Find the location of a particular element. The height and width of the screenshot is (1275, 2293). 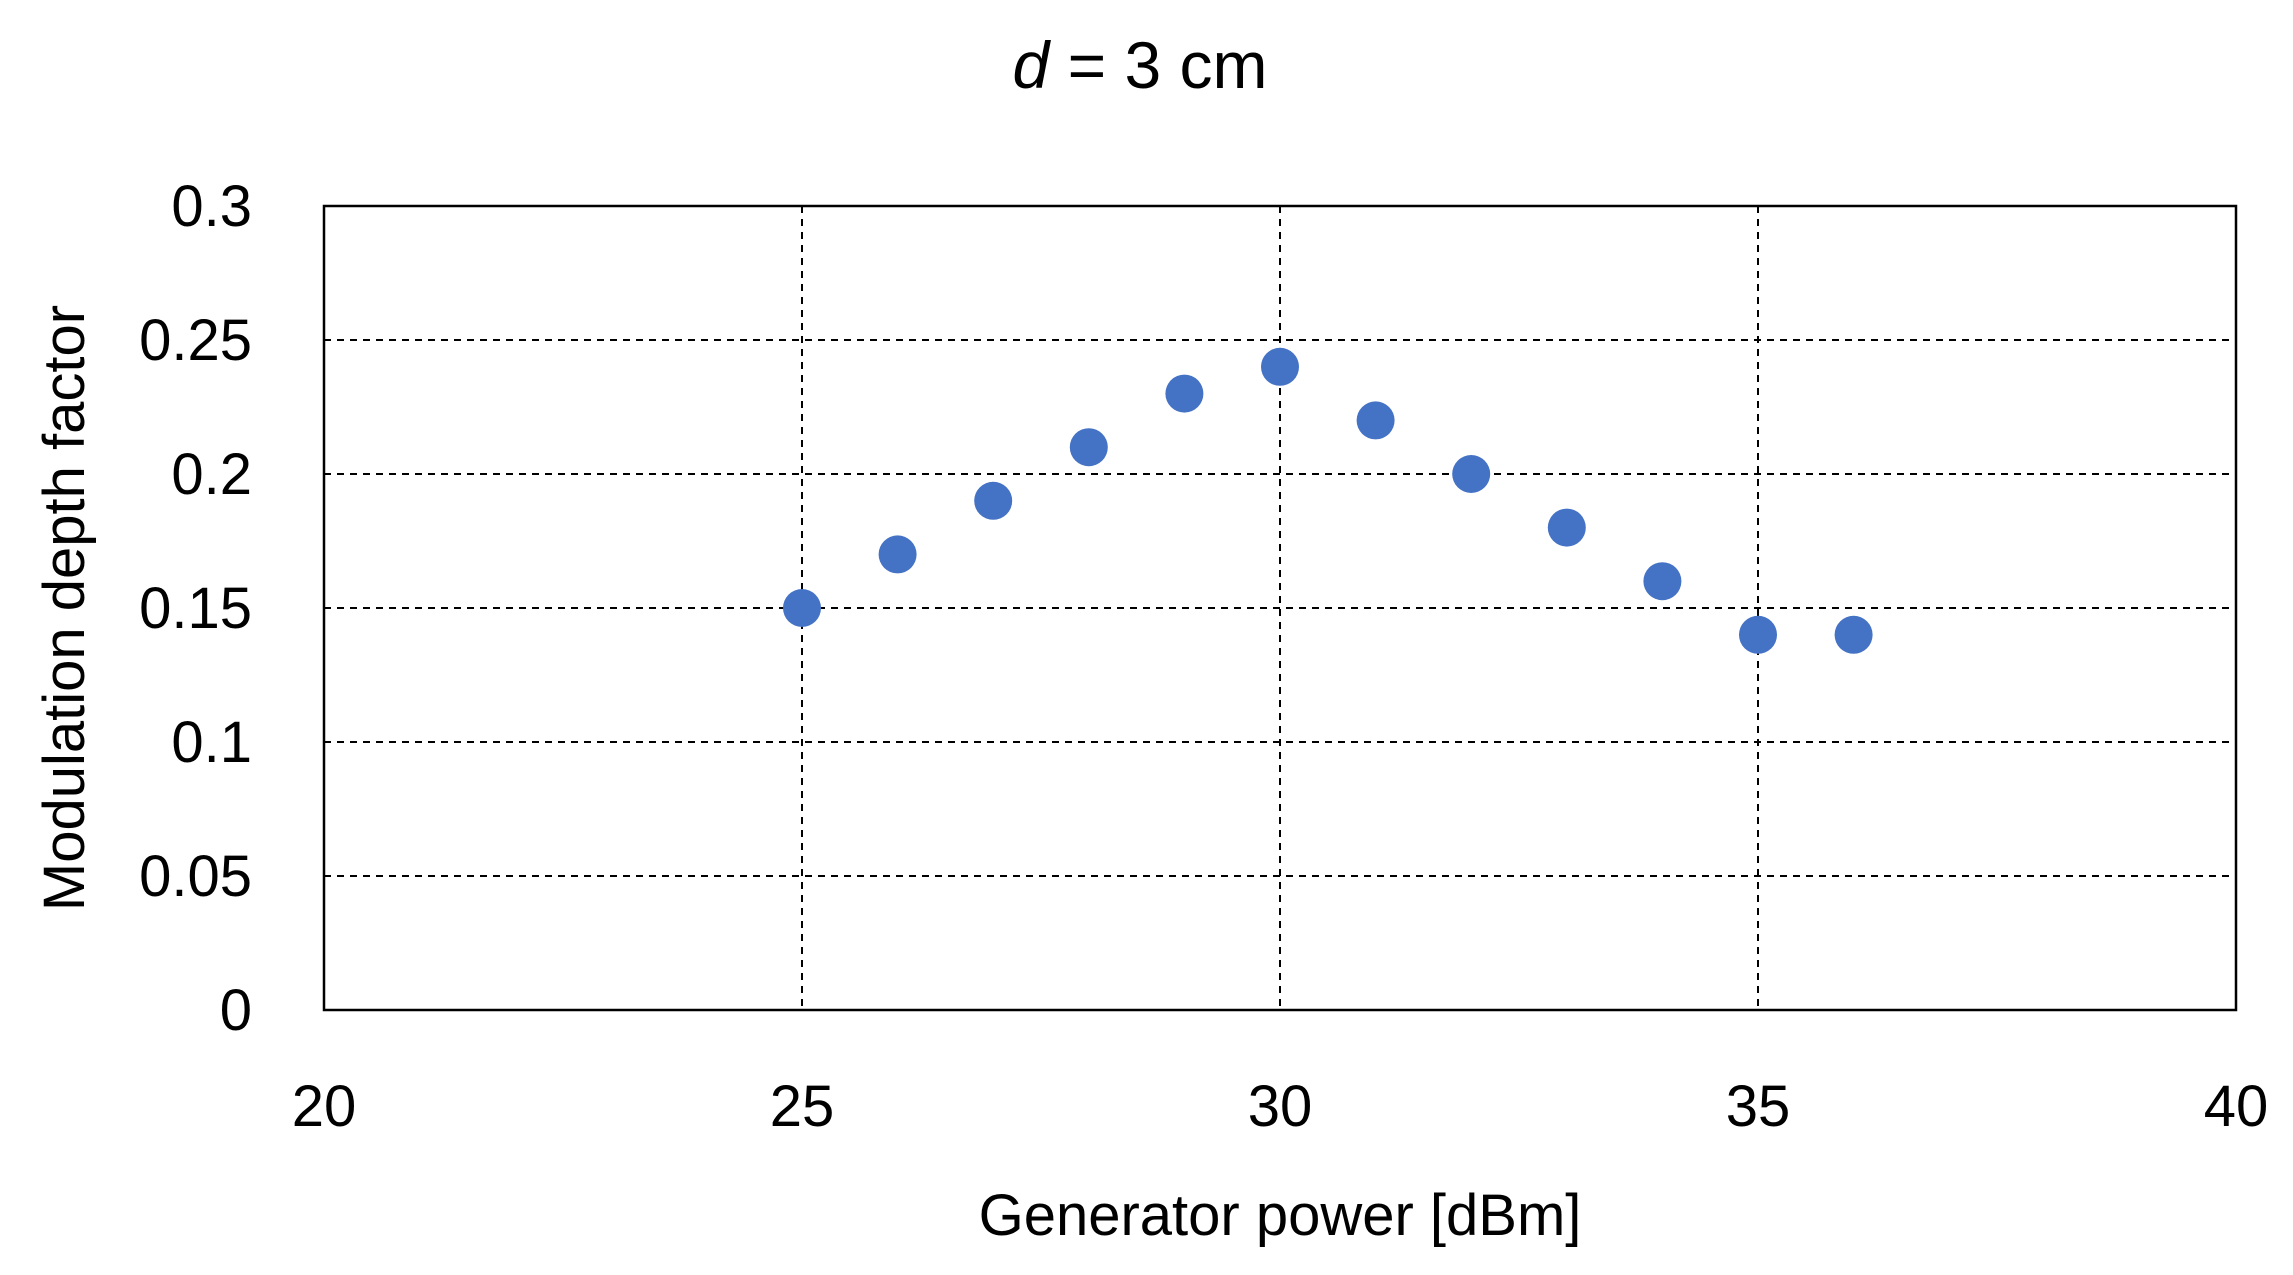

y-tick-label: 0.15 is located at coordinates (195, 608).